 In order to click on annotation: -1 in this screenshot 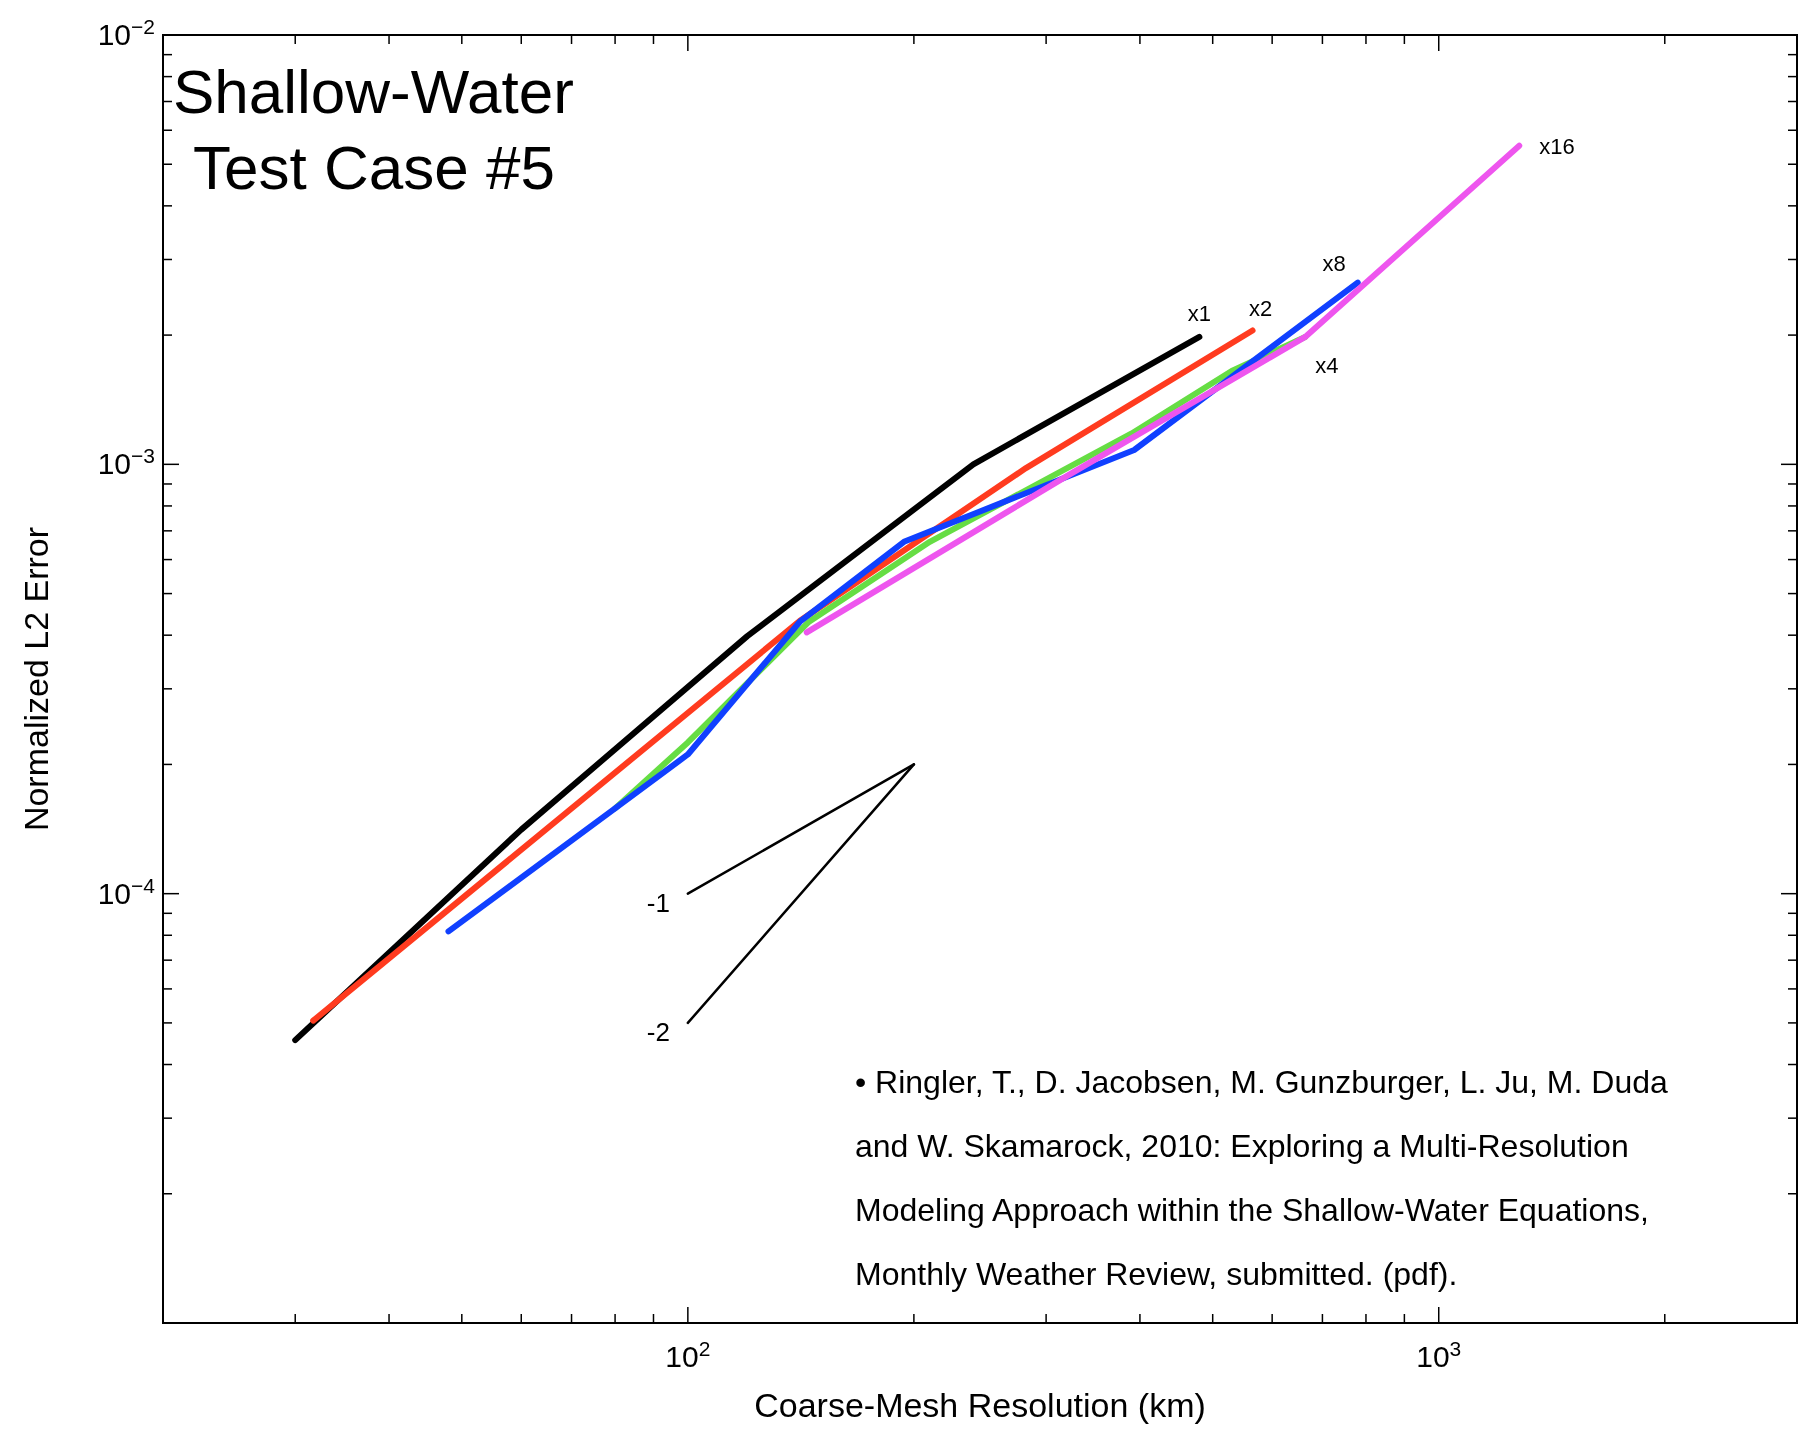, I will do `click(658, 902)`.